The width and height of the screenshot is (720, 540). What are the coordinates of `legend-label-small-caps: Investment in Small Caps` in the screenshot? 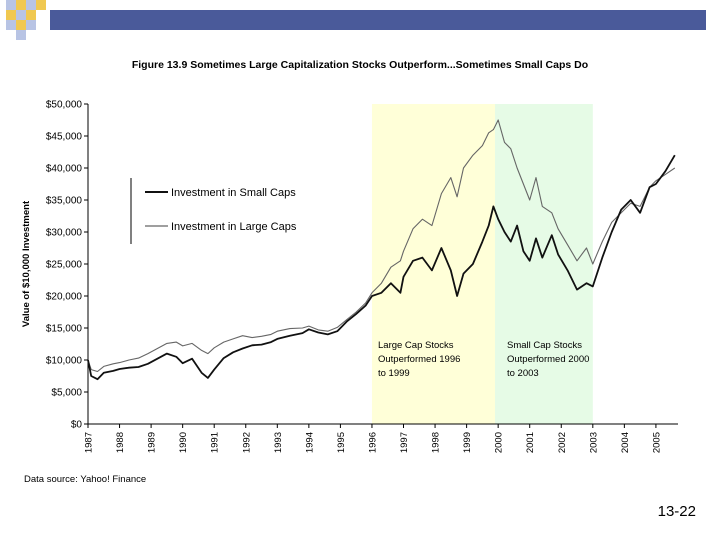 It's located at (233, 193).